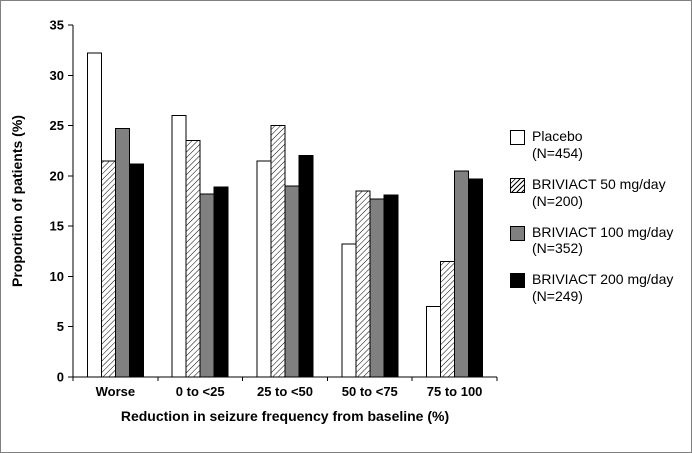 The image size is (692, 453). What do you see at coordinates (557, 248) in the screenshot?
I see `legend-series-n: (N=352)` at bounding box center [557, 248].